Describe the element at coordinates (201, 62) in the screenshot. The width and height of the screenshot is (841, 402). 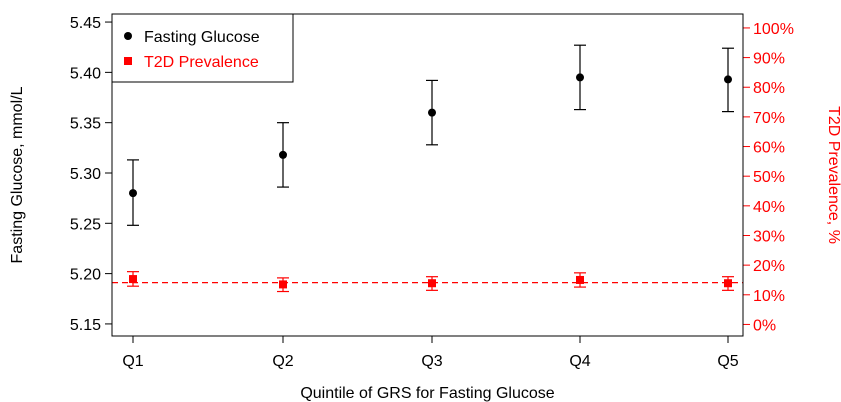
I see `legend-label-t2d-prevalence: T2D Prevalence` at that location.